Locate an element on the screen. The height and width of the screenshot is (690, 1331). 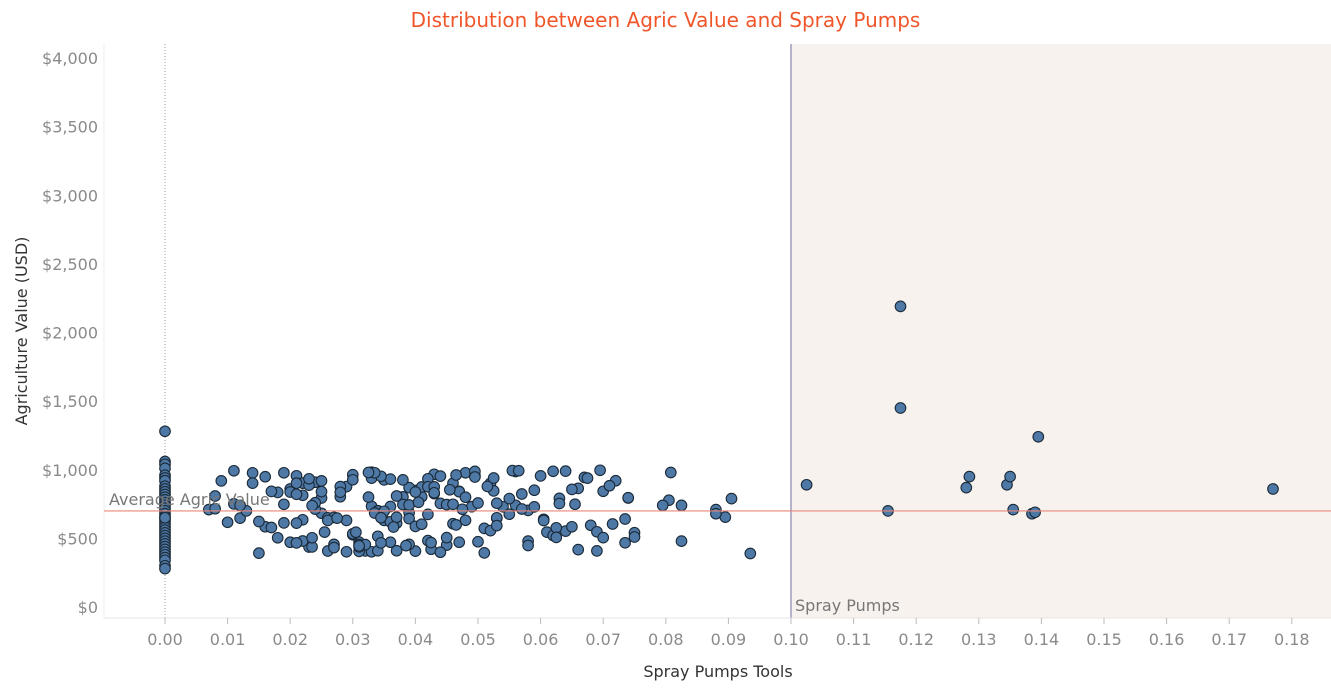
y-axis-title: Agriculture Value (USD) is located at coordinates (21, 331).